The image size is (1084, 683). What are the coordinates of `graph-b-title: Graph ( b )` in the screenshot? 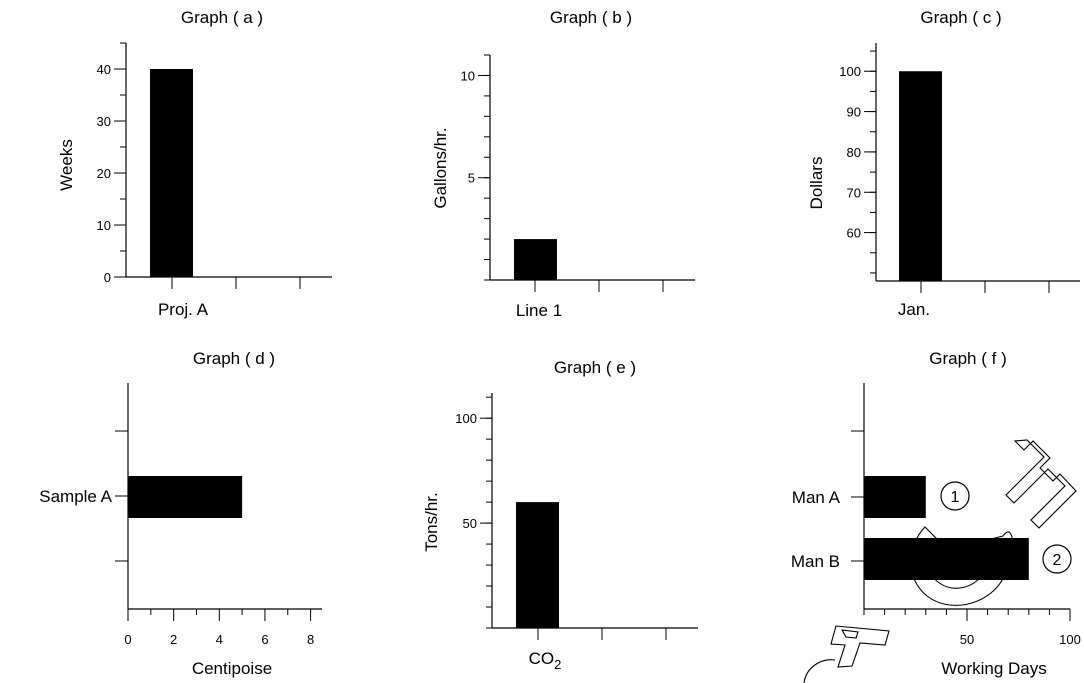 It's located at (591, 17).